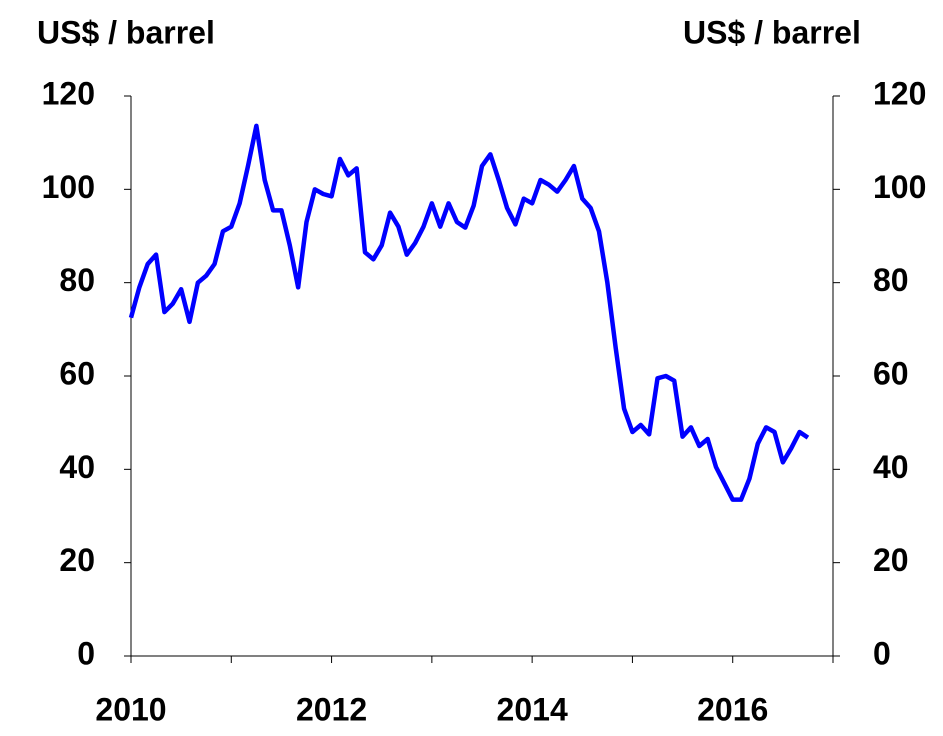 Image resolution: width=943 pixels, height=736 pixels. What do you see at coordinates (77, 560) in the screenshot?
I see `y-tick-label: 20` at bounding box center [77, 560].